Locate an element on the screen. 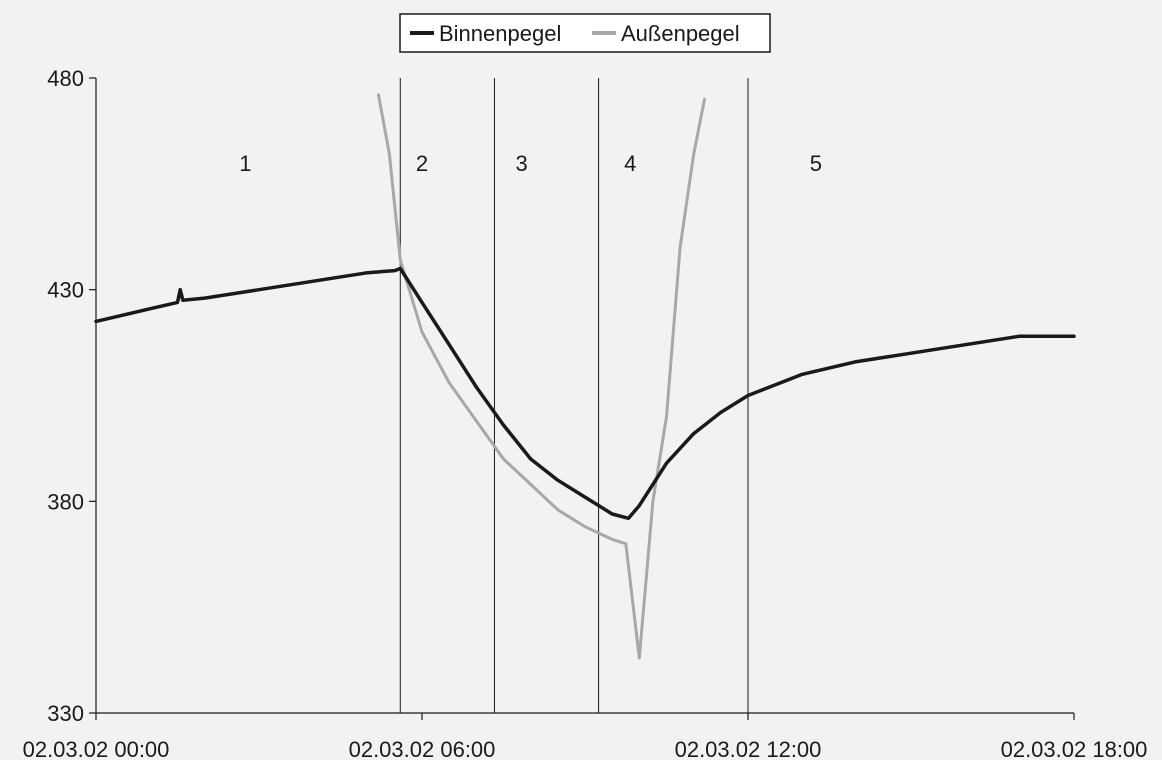 The image size is (1162, 760). phase-label-4: 4 is located at coordinates (630, 163).